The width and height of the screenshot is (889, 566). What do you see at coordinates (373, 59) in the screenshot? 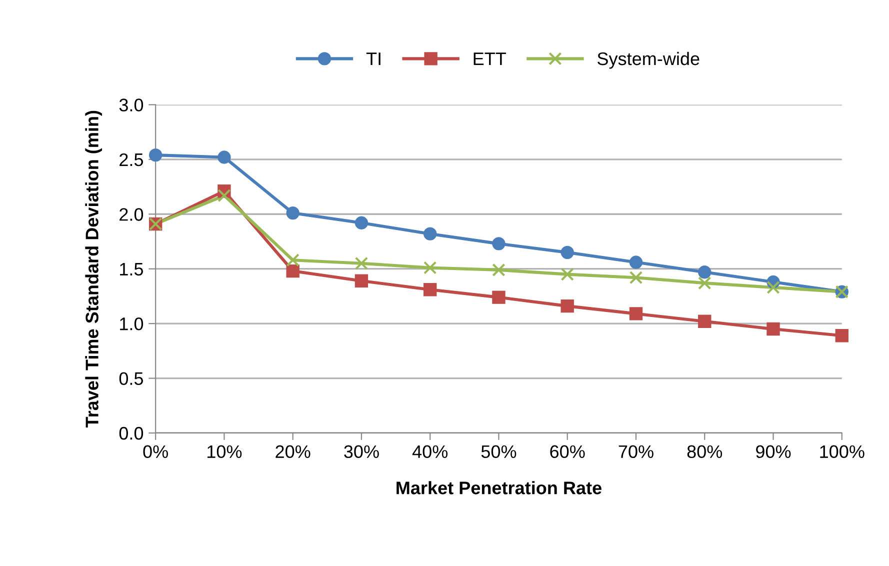
I see `legend-label: TI` at bounding box center [373, 59].